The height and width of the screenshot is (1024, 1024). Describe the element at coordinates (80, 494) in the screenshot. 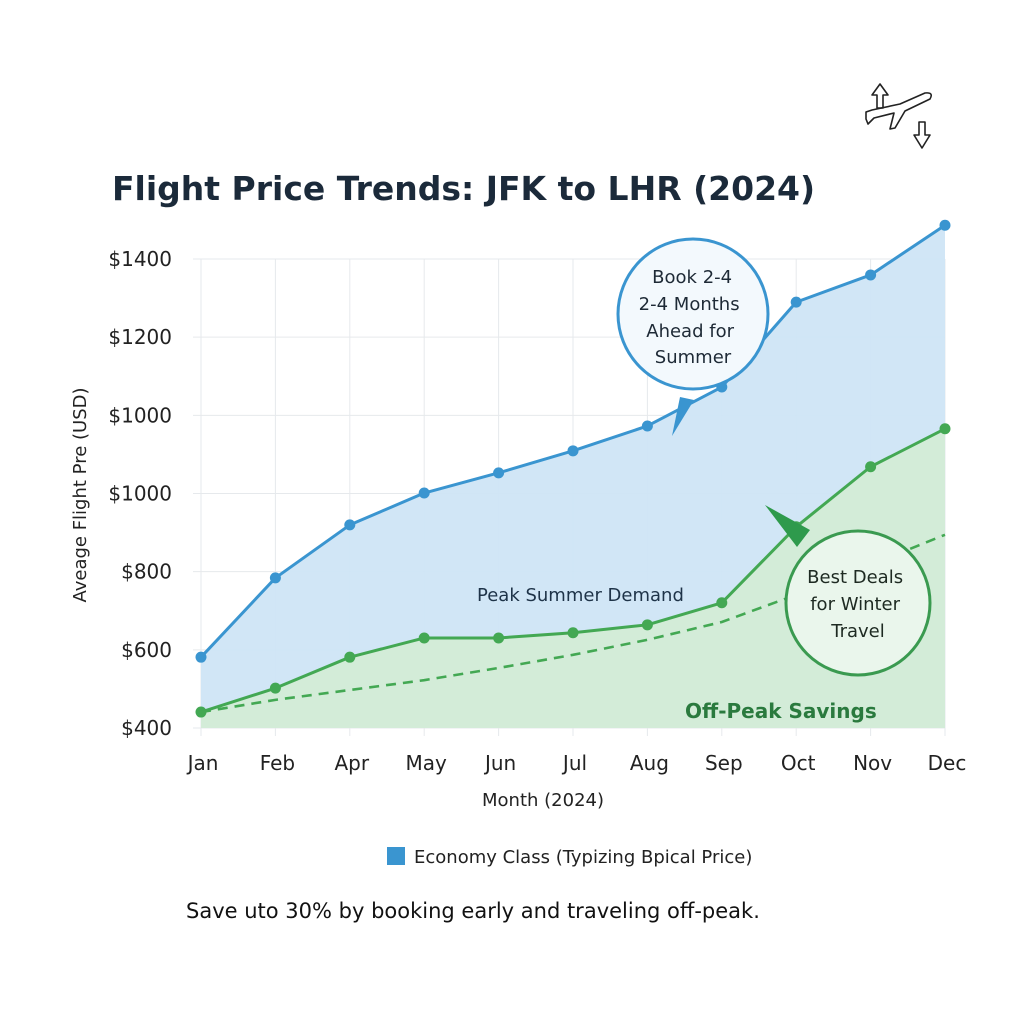

I see `y-axis-label: Aveage Flight Pre (USD)` at that location.